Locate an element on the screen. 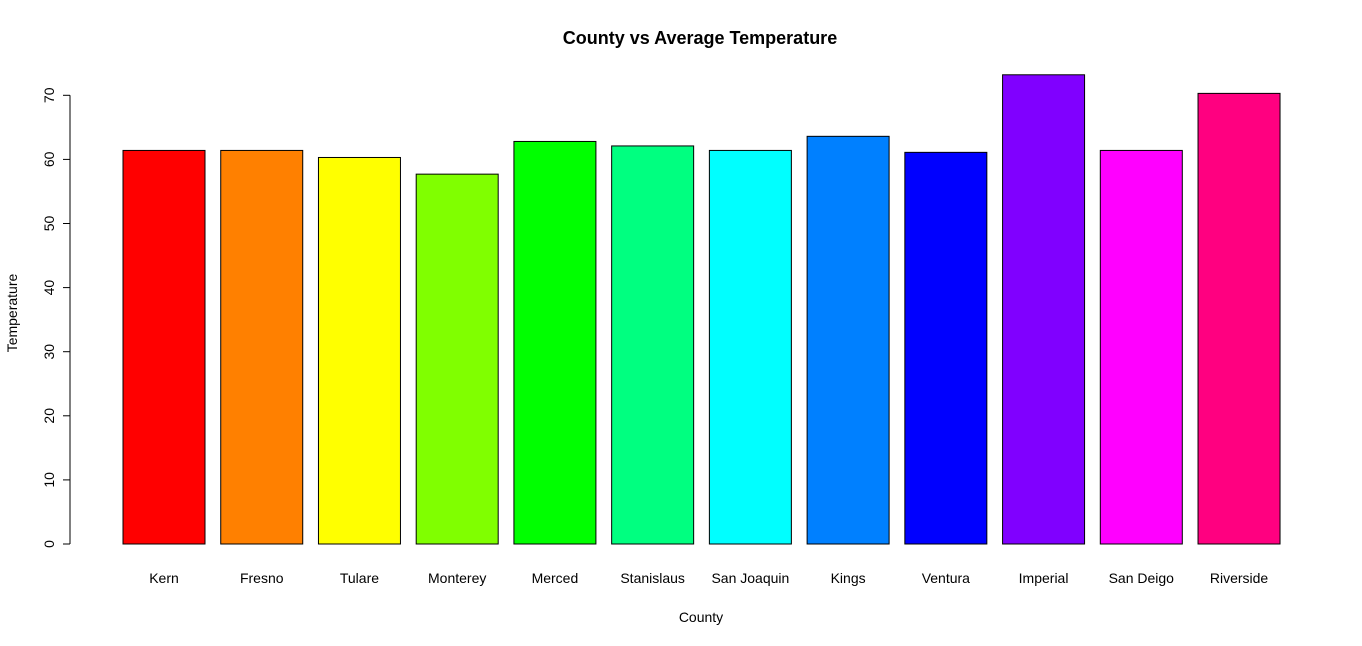  category-label: Fresno is located at coordinates (262, 578).